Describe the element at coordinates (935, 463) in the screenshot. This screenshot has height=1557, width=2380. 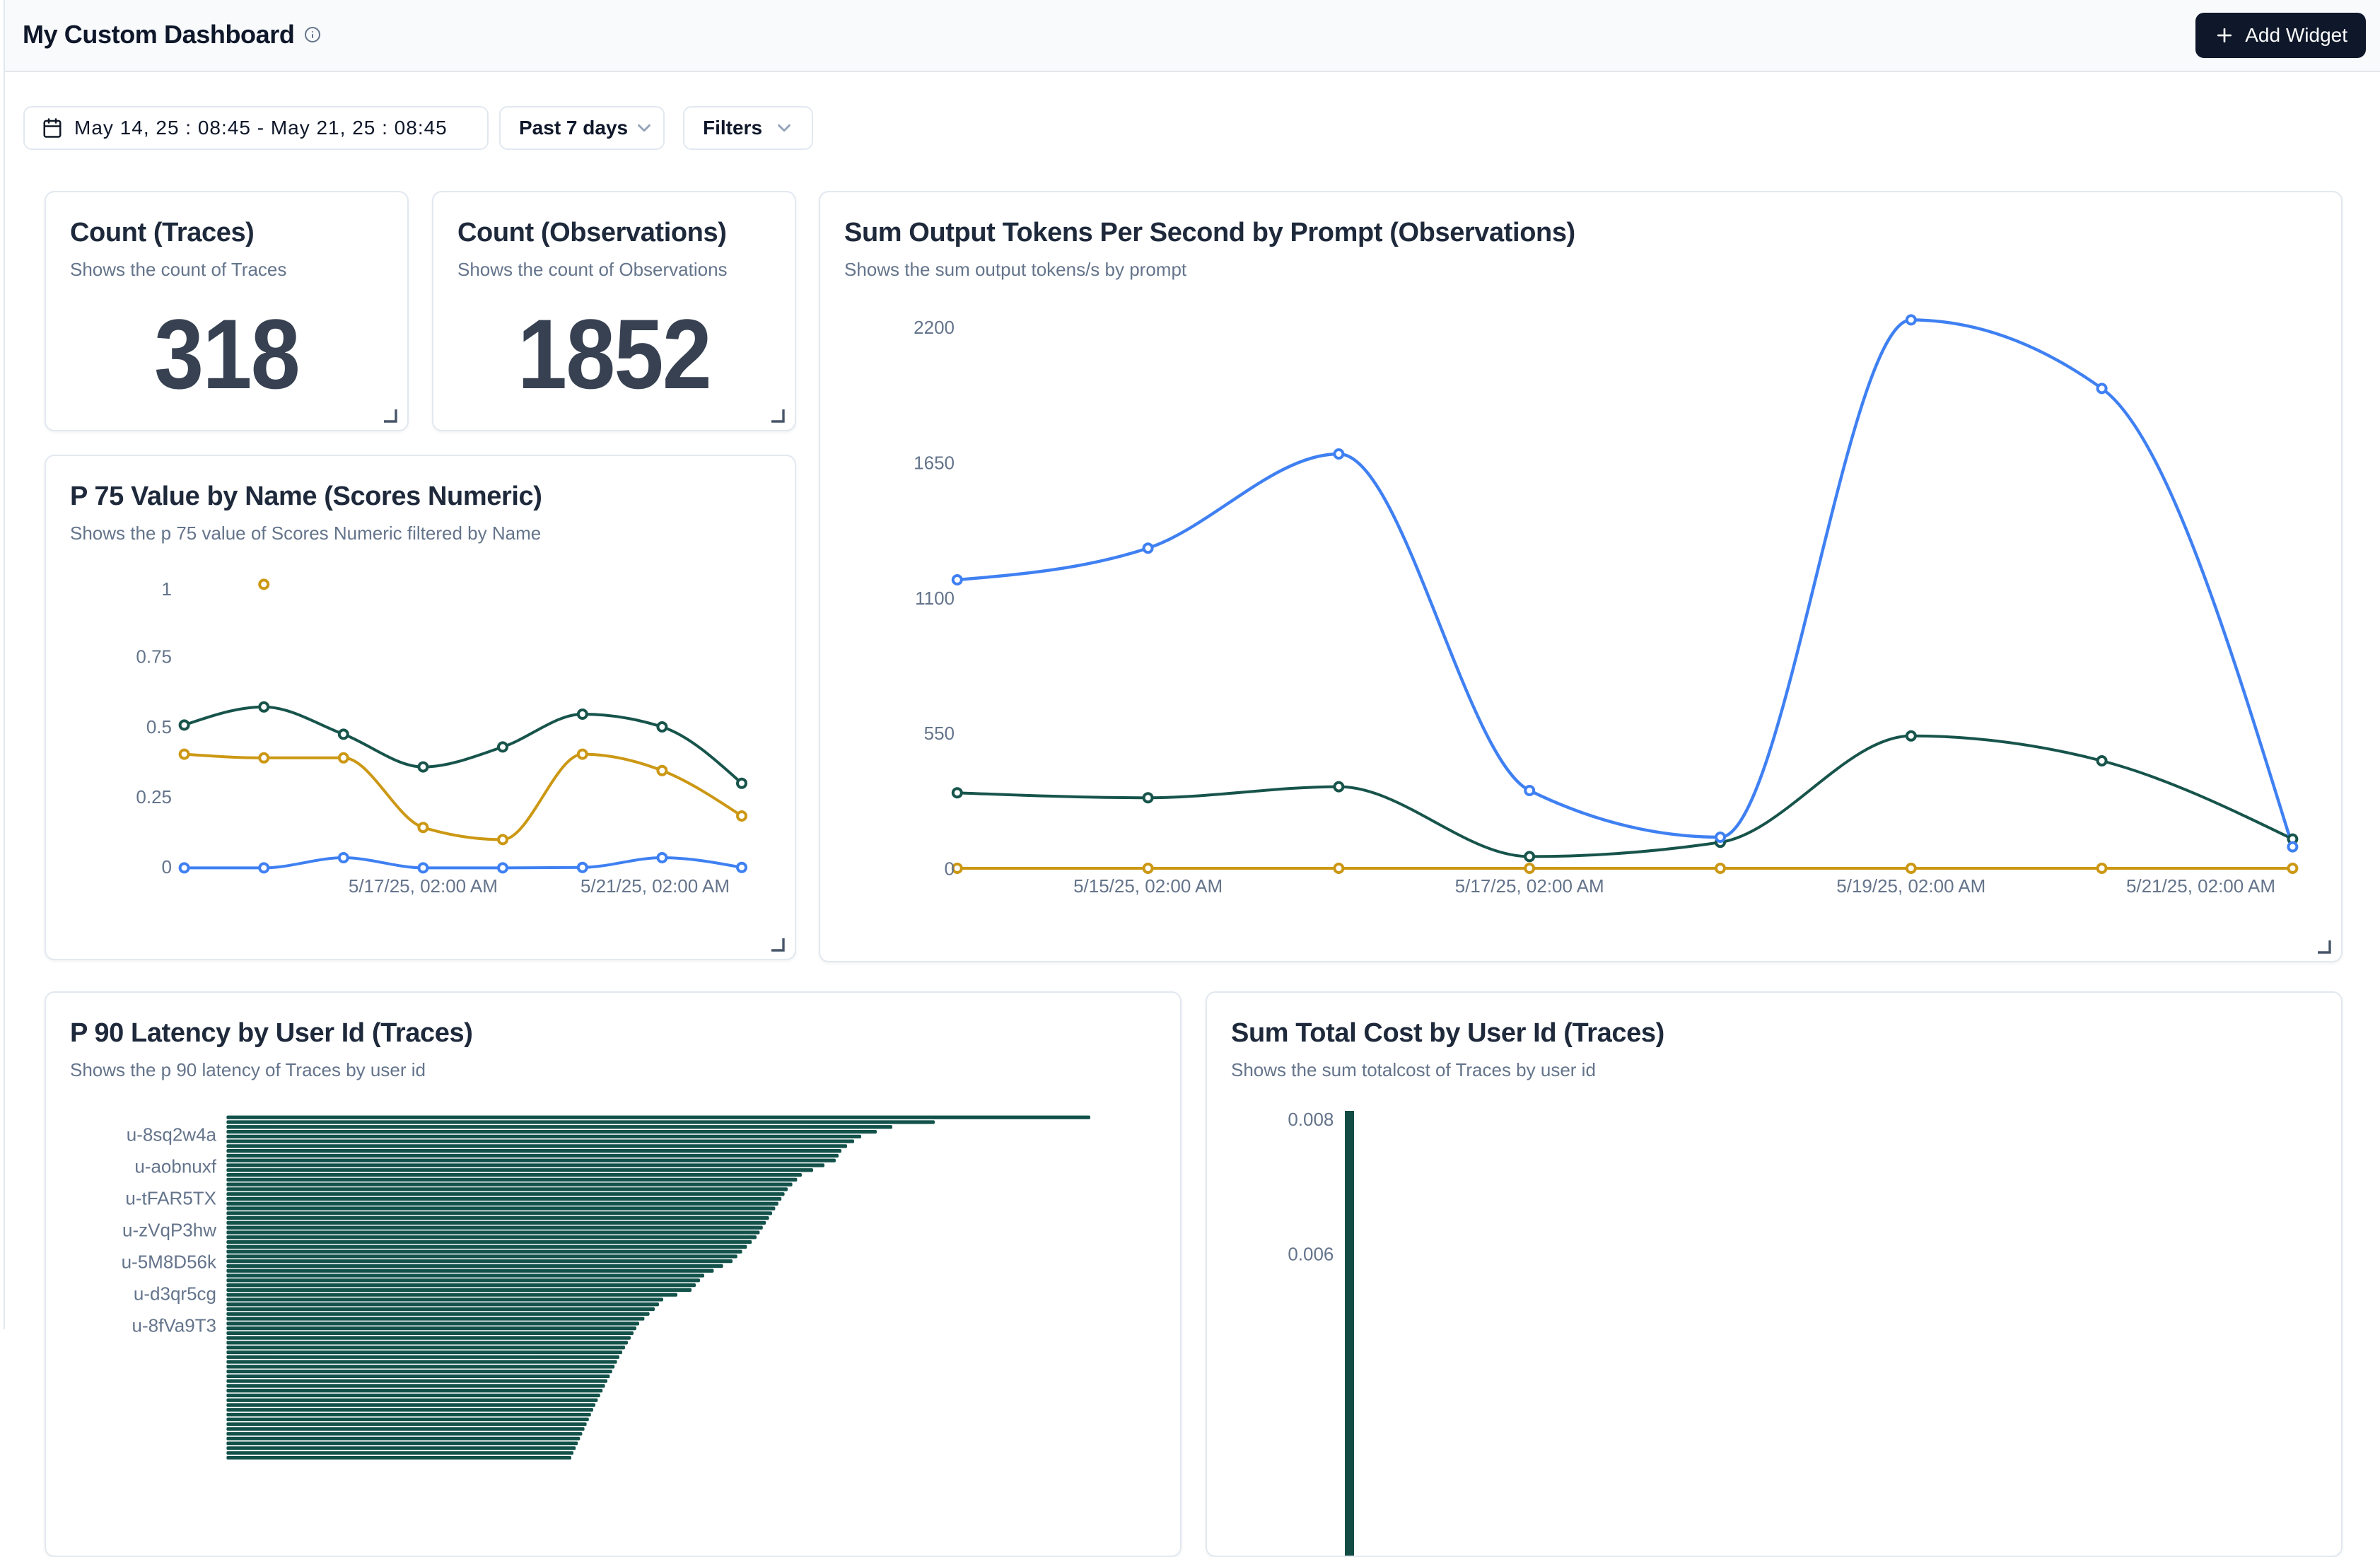
I see `svg-text: 1650` at that location.